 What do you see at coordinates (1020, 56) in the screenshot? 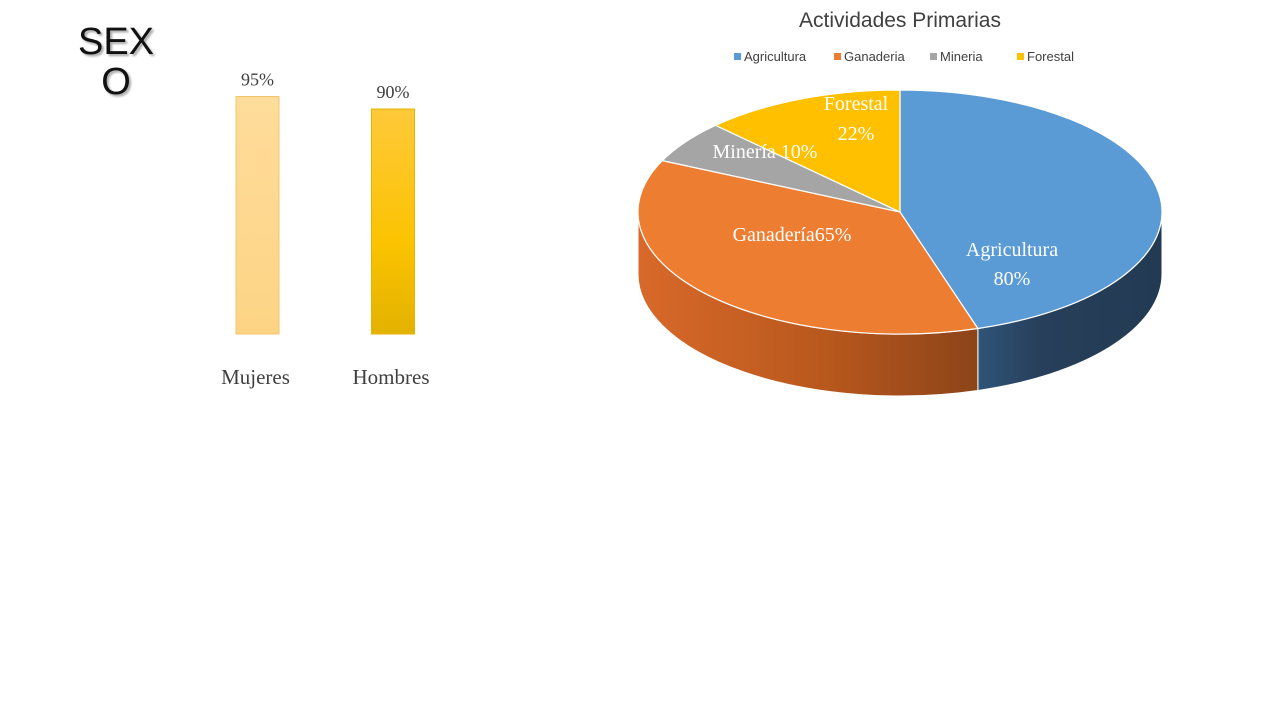
I see `legend-swatch-forestal` at bounding box center [1020, 56].